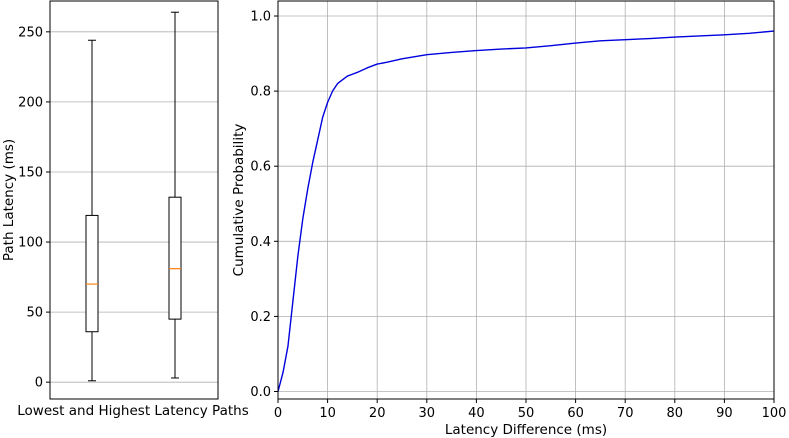  What do you see at coordinates (526, 413) in the screenshot?
I see `cdf-x-tick-label: 50` at bounding box center [526, 413].